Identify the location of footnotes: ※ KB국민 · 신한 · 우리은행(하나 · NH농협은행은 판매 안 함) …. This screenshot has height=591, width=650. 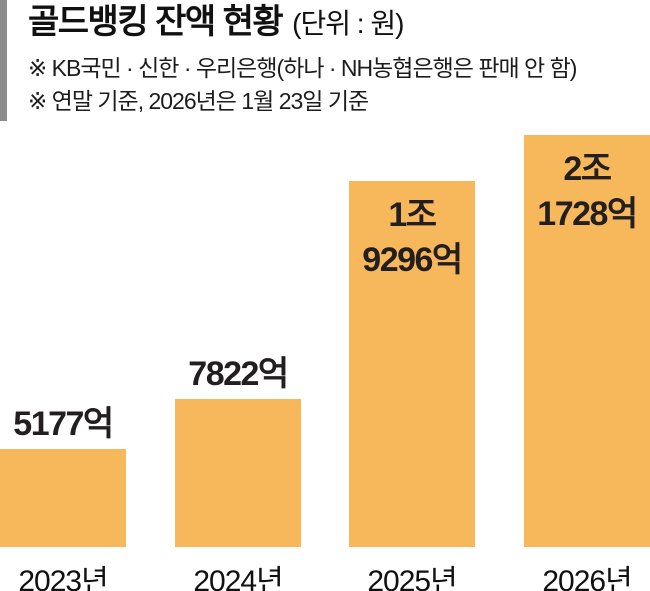
(337, 85).